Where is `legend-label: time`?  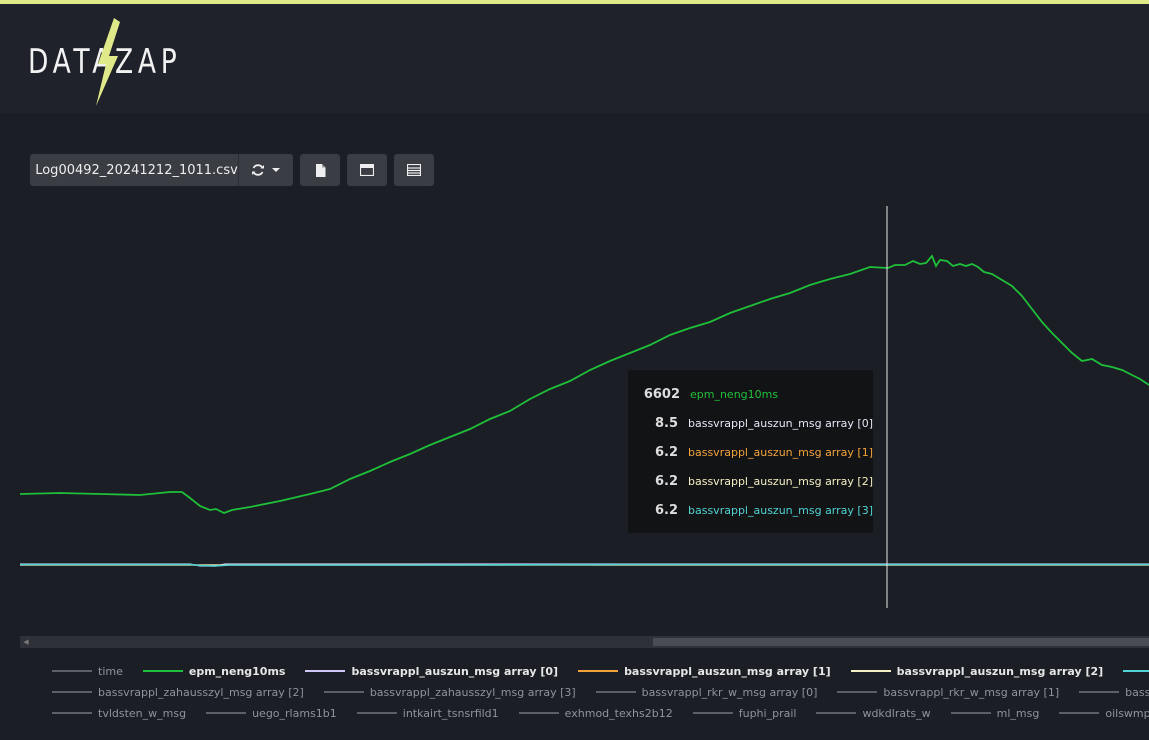
legend-label: time is located at coordinates (110, 671).